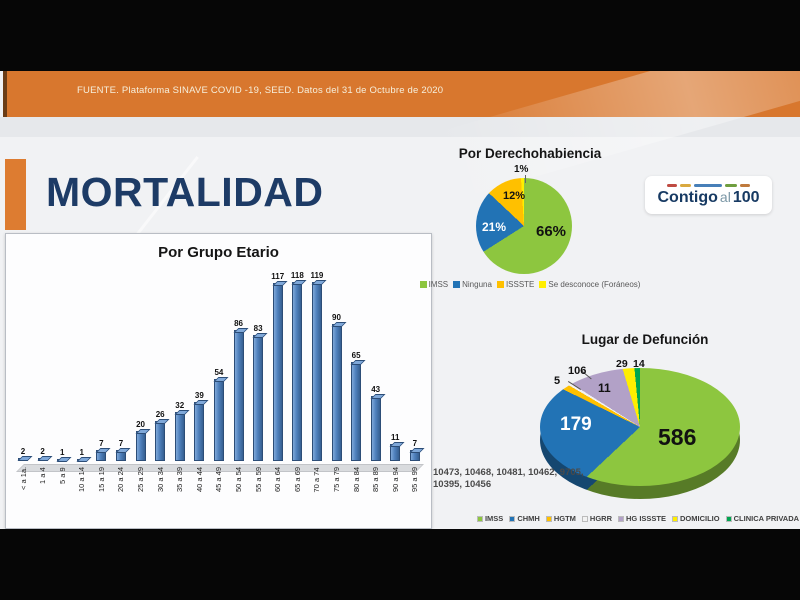 Image resolution: width=800 pixels, height=600 pixels. I want to click on bar-column: 26 30 a 34, so click(160, 398).